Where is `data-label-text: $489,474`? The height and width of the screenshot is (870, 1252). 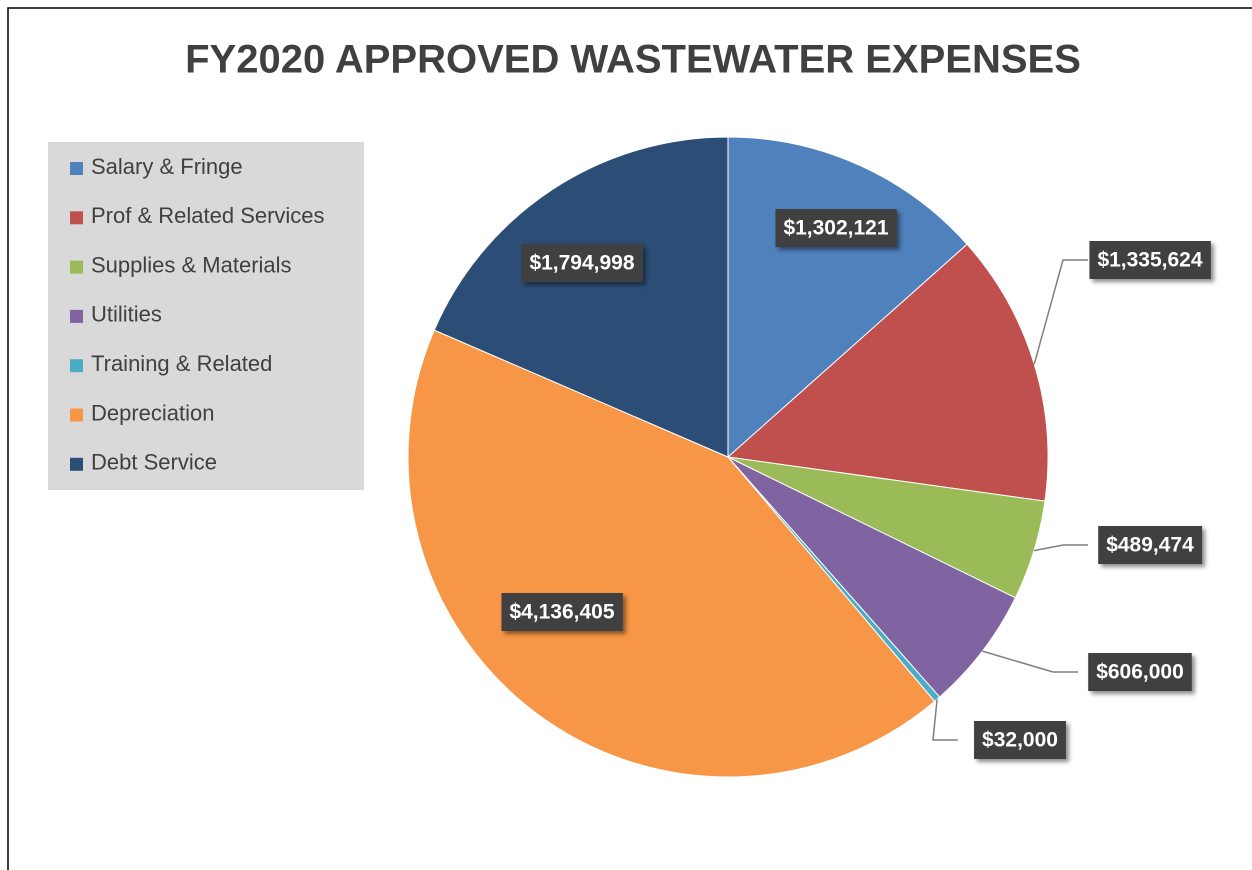 data-label-text: $489,474 is located at coordinates (1150, 545).